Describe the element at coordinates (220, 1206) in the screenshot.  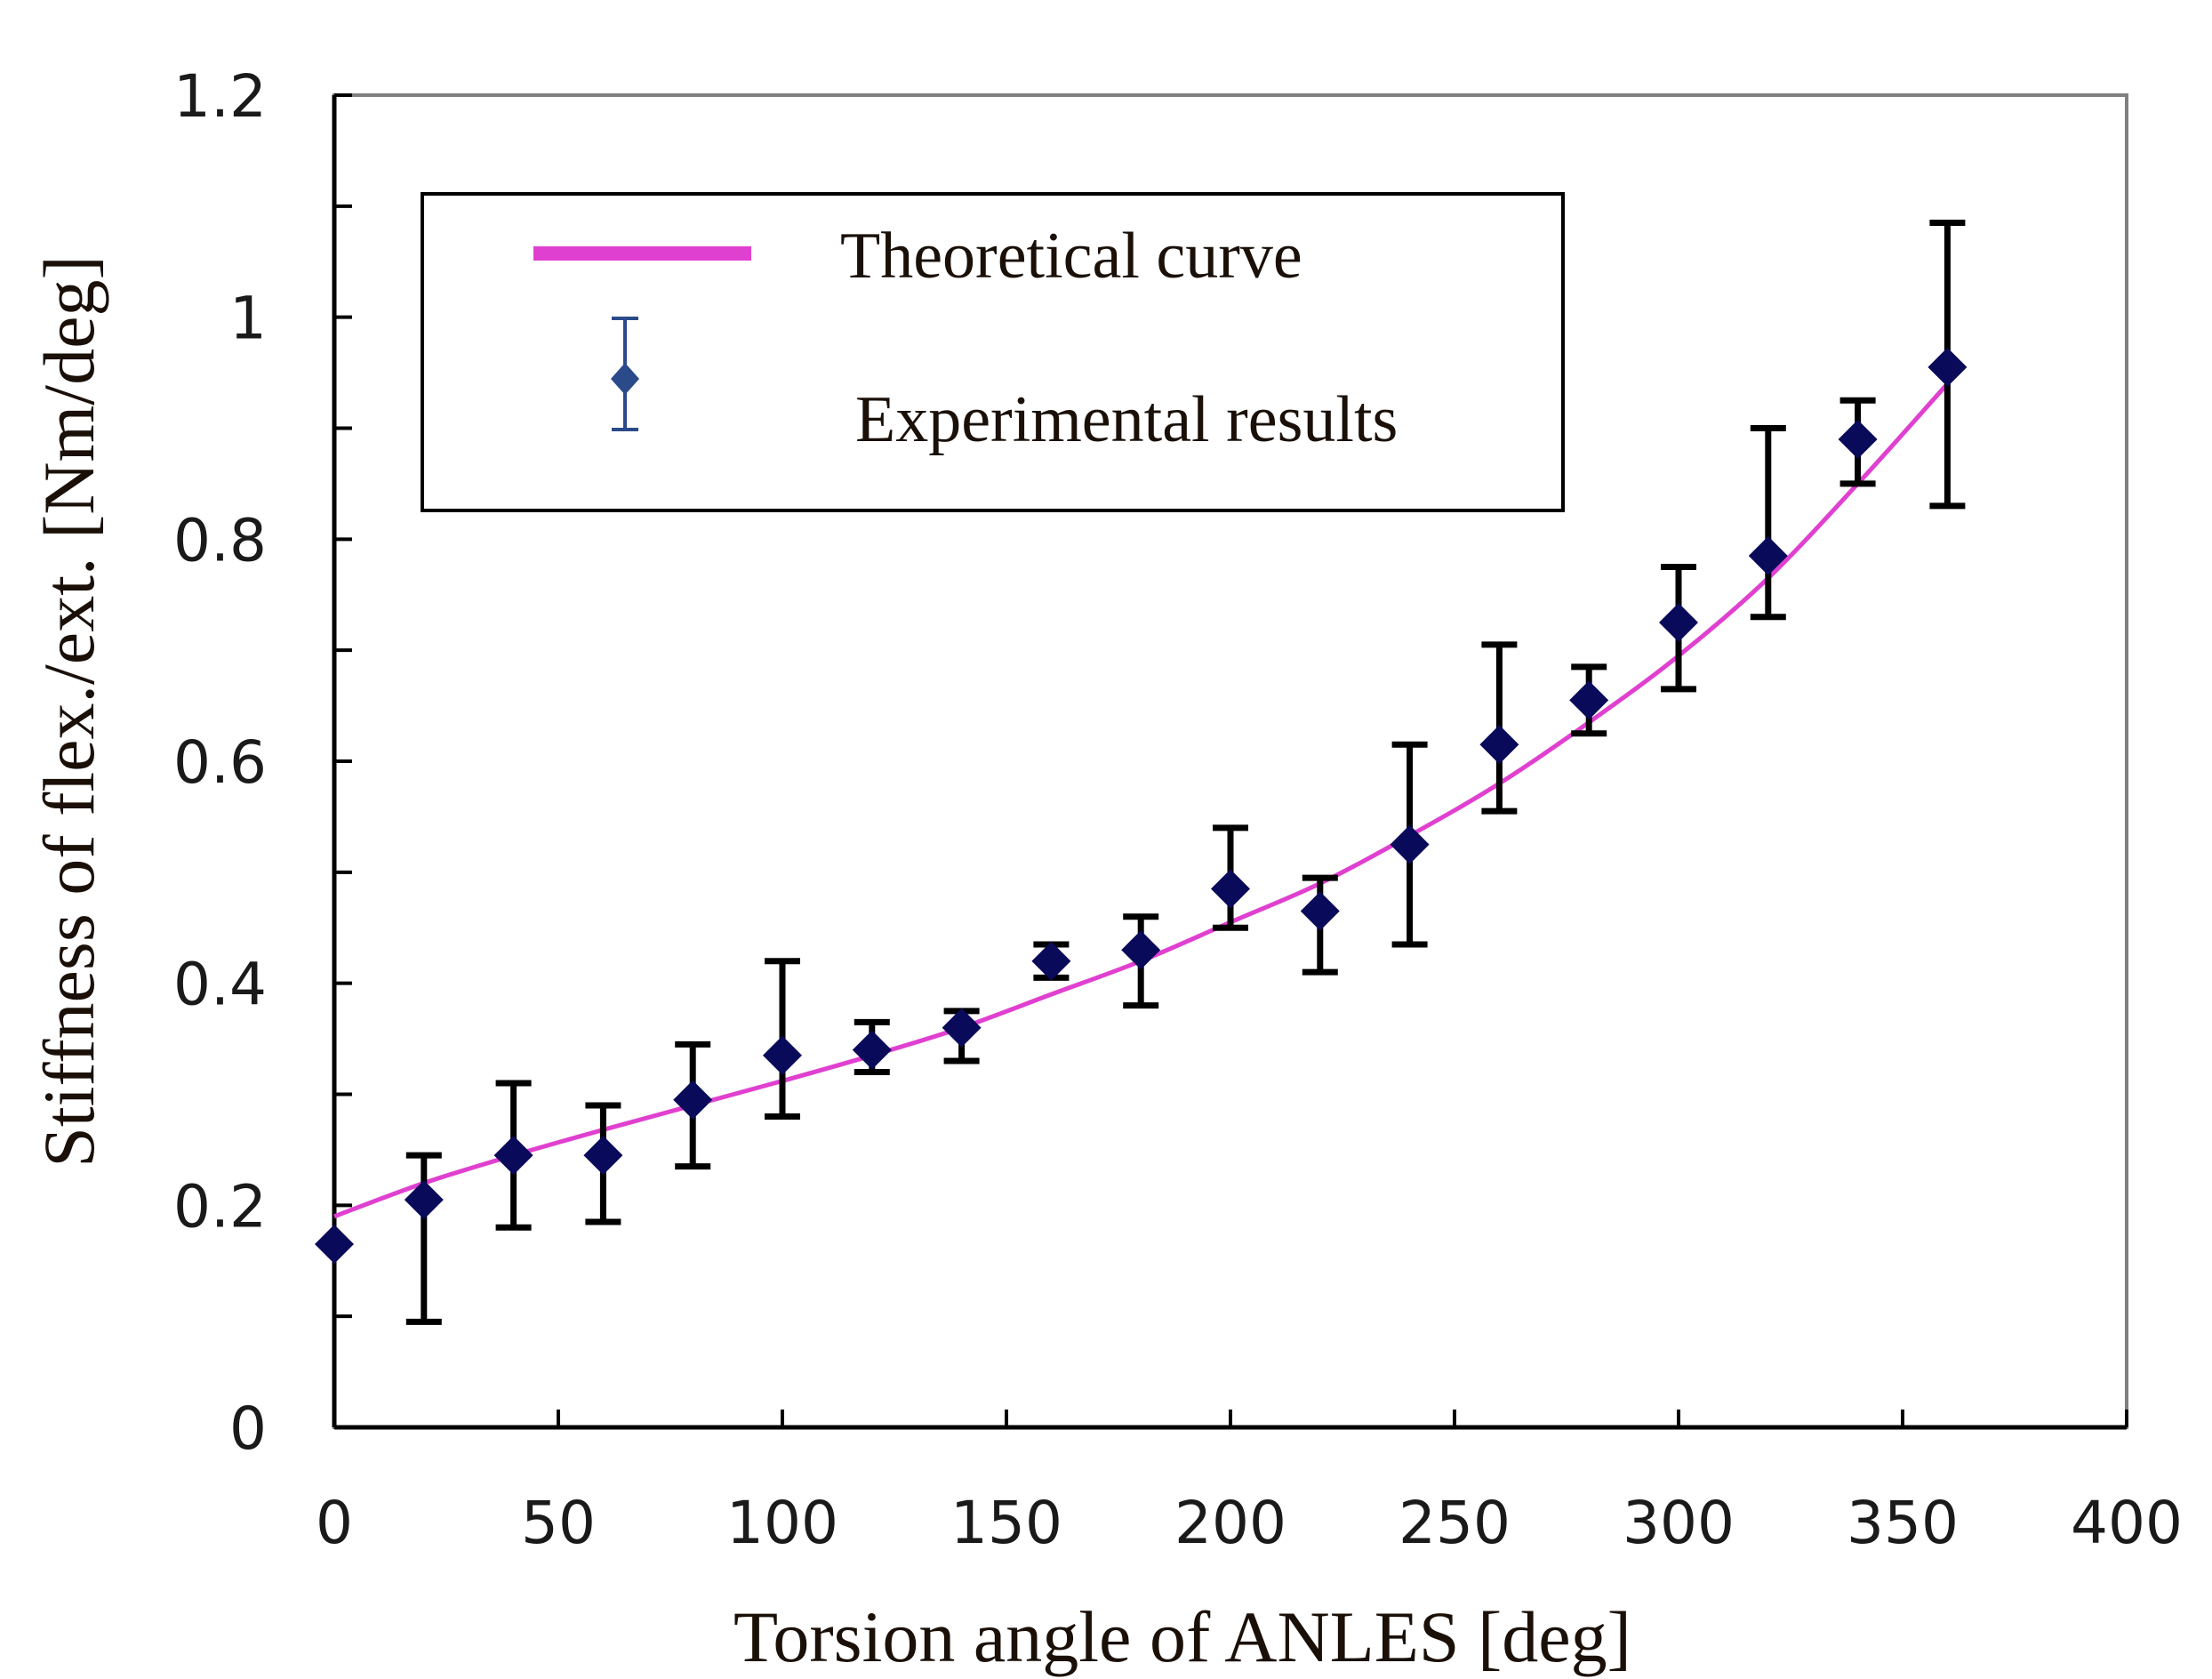
I see `y-tick-label: 0.2` at that location.